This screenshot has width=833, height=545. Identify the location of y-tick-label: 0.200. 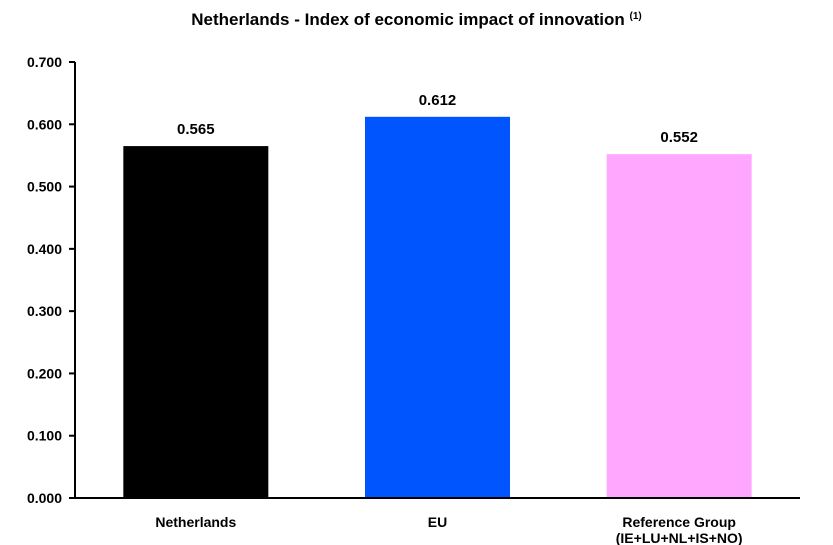
(44, 373).